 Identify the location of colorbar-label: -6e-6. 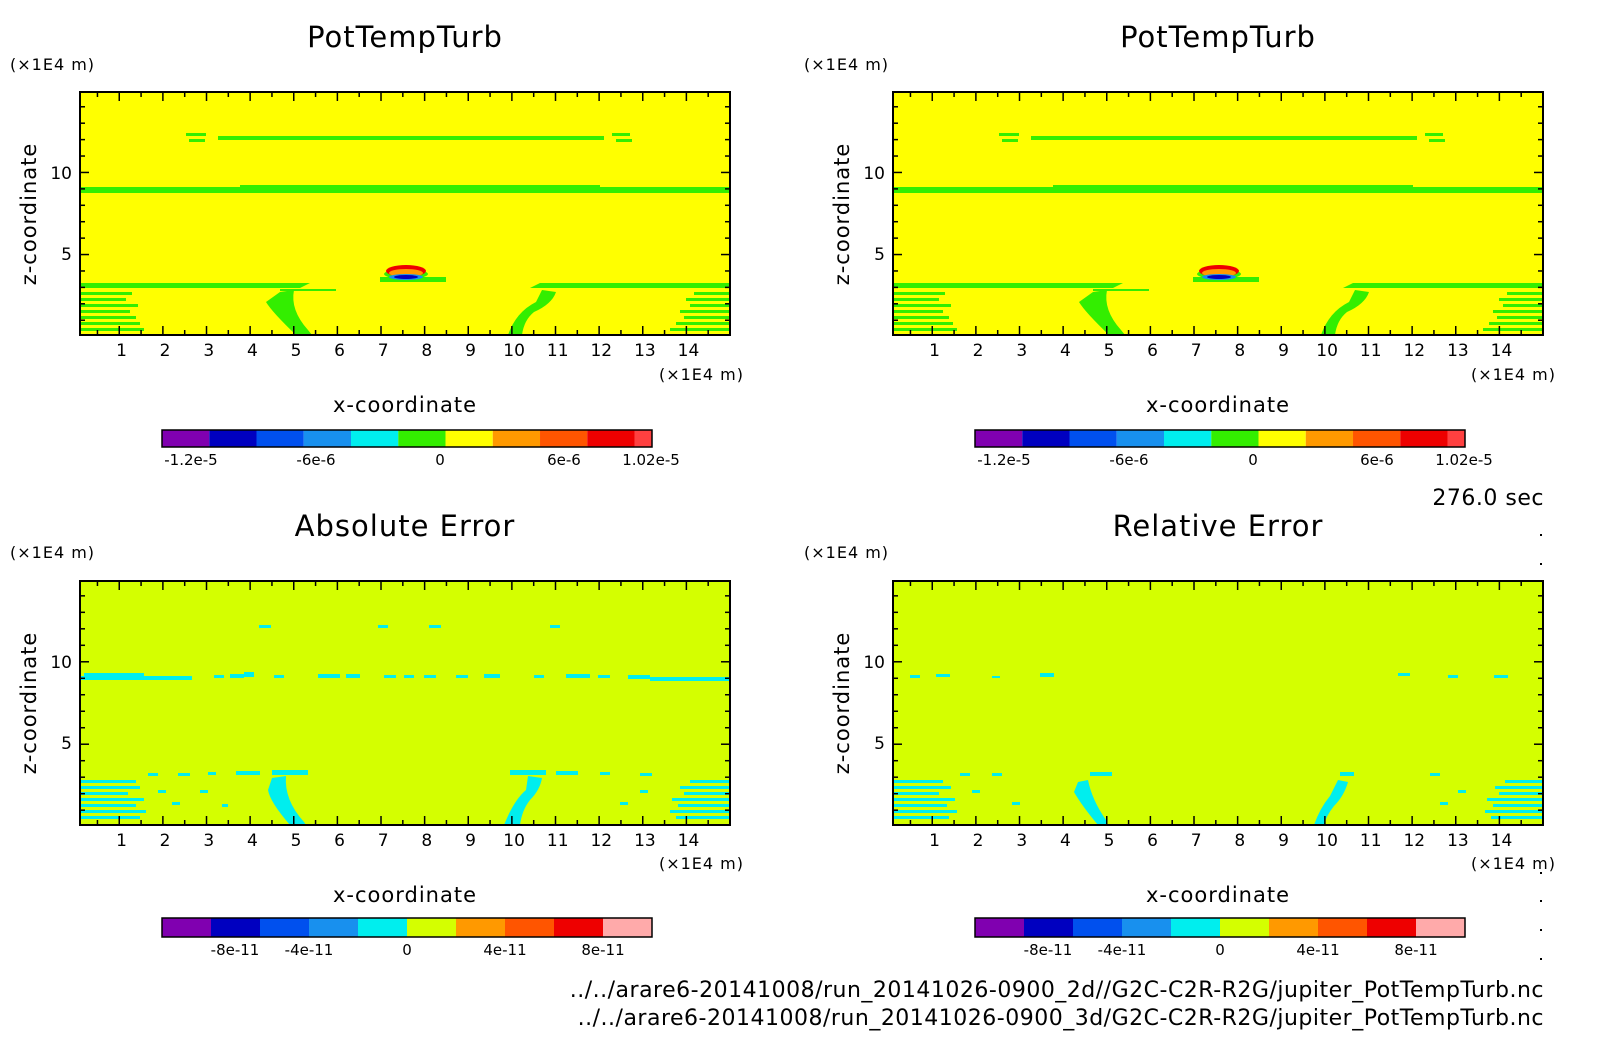
(1128, 460).